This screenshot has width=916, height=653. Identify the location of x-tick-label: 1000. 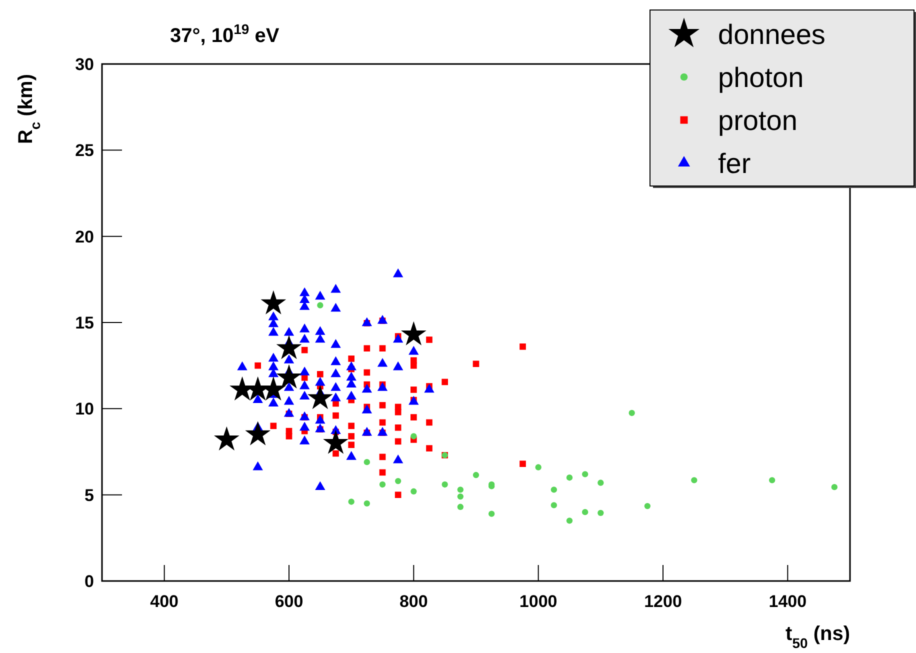
(538, 601).